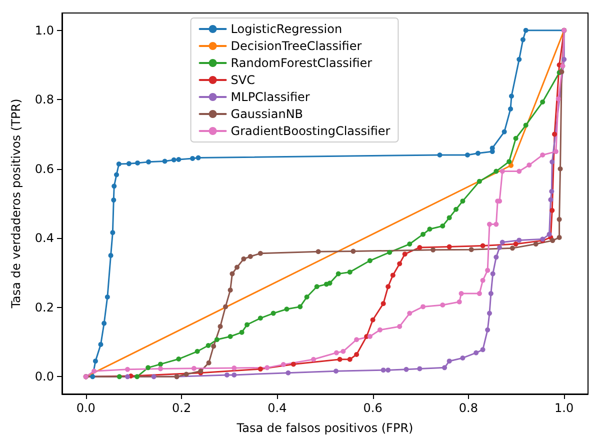 Image resolution: width=589 pixels, height=439 pixels. What do you see at coordinates (44, 377) in the screenshot?
I see `y-tick-label: 0.0` at bounding box center [44, 377].